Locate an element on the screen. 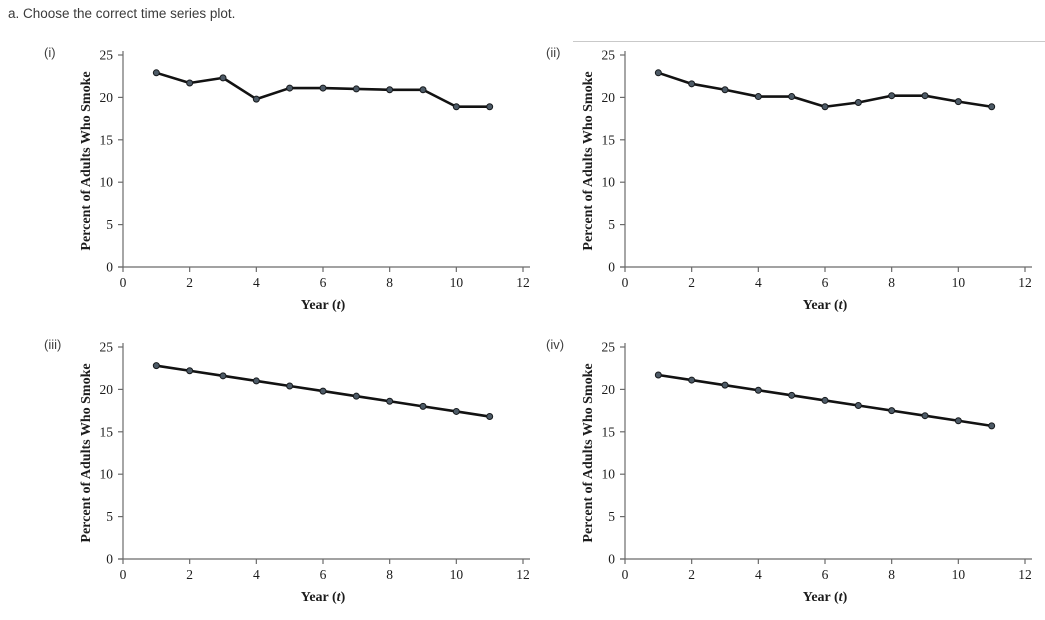  chart-label-iii: (iii) is located at coordinates (53, 344).